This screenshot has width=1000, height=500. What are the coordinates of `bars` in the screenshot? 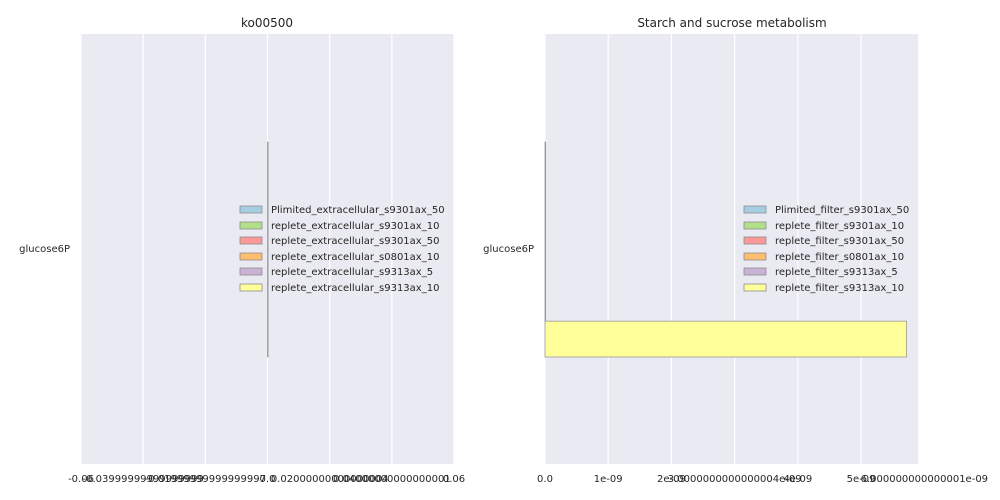 It's located at (268, 249).